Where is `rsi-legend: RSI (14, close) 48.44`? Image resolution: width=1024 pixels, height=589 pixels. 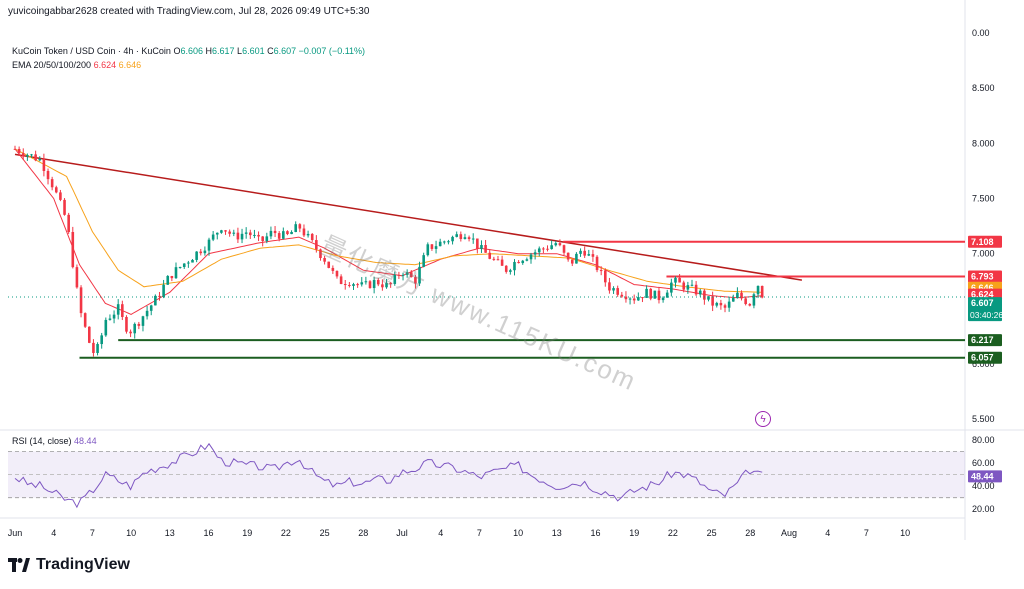
rsi-legend: RSI (14, close) 48.44 is located at coordinates (54, 441).